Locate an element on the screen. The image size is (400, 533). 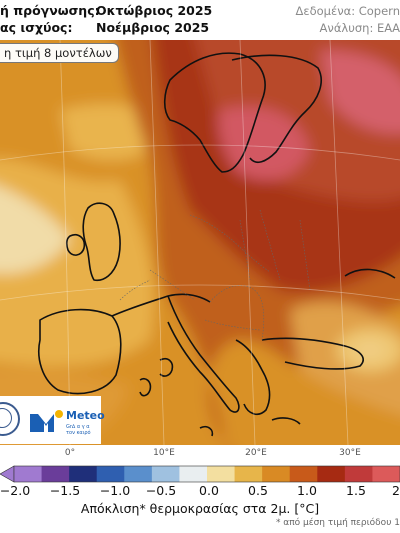
meteo-logo-text: Meteo is located at coordinates (85, 415).